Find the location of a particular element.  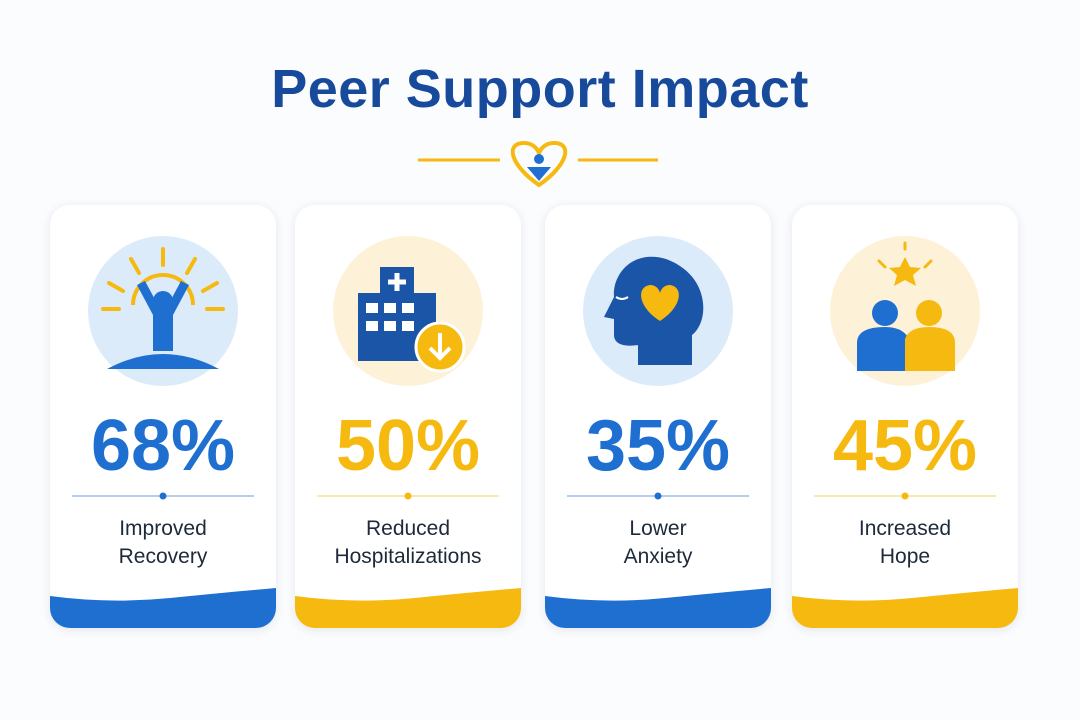

stat-label: Improved Recovery is located at coordinates (163, 542).